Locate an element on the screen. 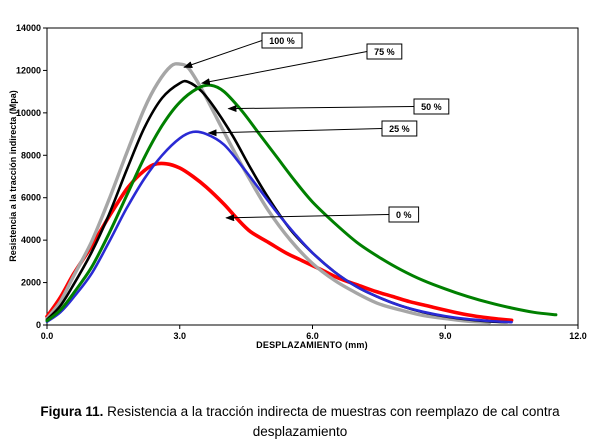 The height and width of the screenshot is (443, 600). annotation-label: 0 % is located at coordinates (404, 215).